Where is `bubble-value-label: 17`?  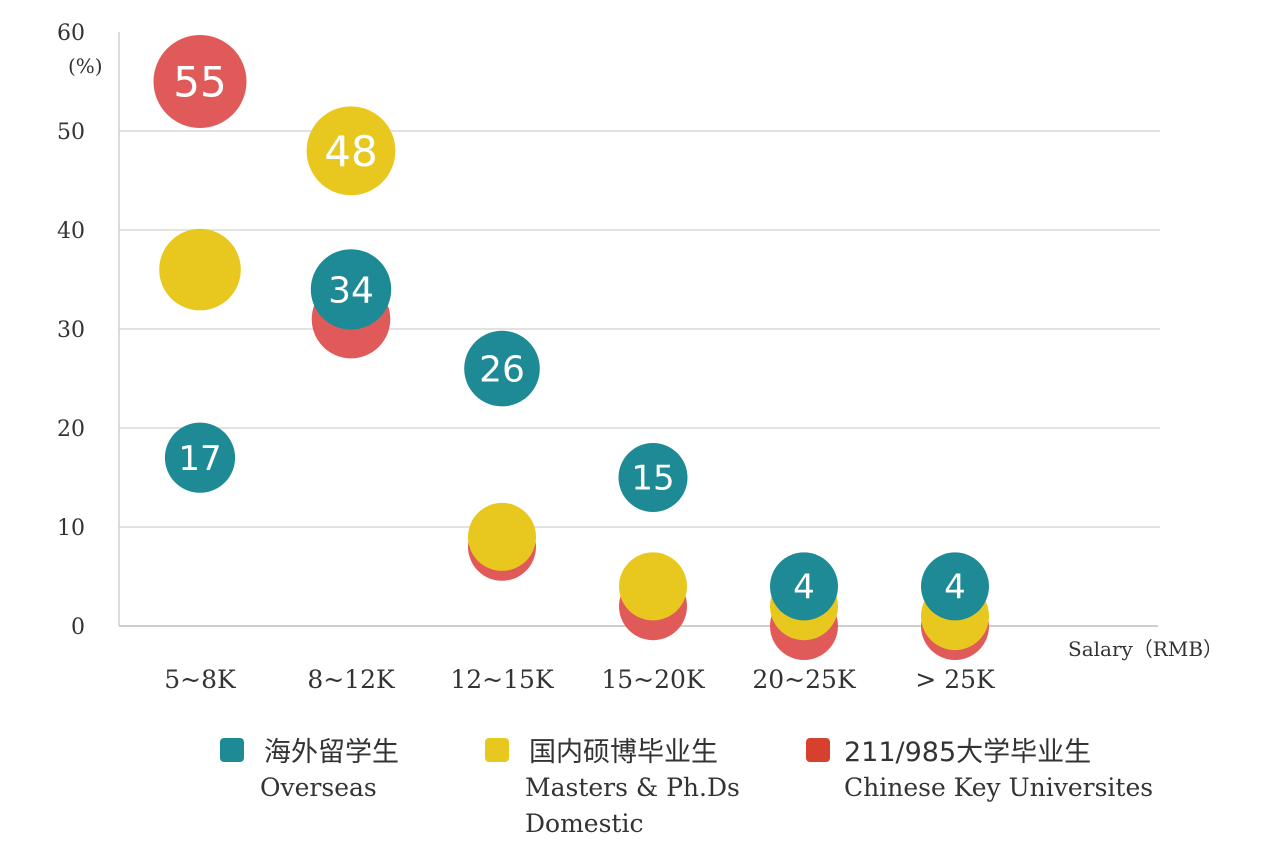 bubble-value-label: 17 is located at coordinates (199, 459).